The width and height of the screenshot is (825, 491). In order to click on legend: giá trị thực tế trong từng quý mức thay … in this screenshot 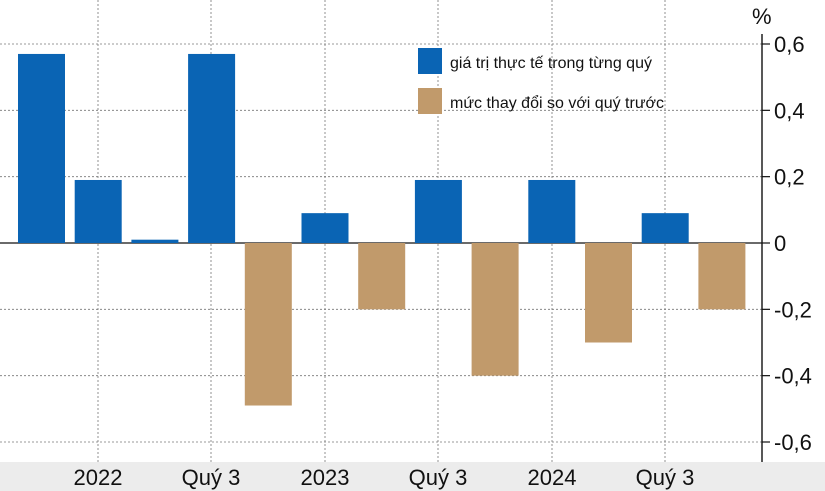, I will do `click(541, 81)`.